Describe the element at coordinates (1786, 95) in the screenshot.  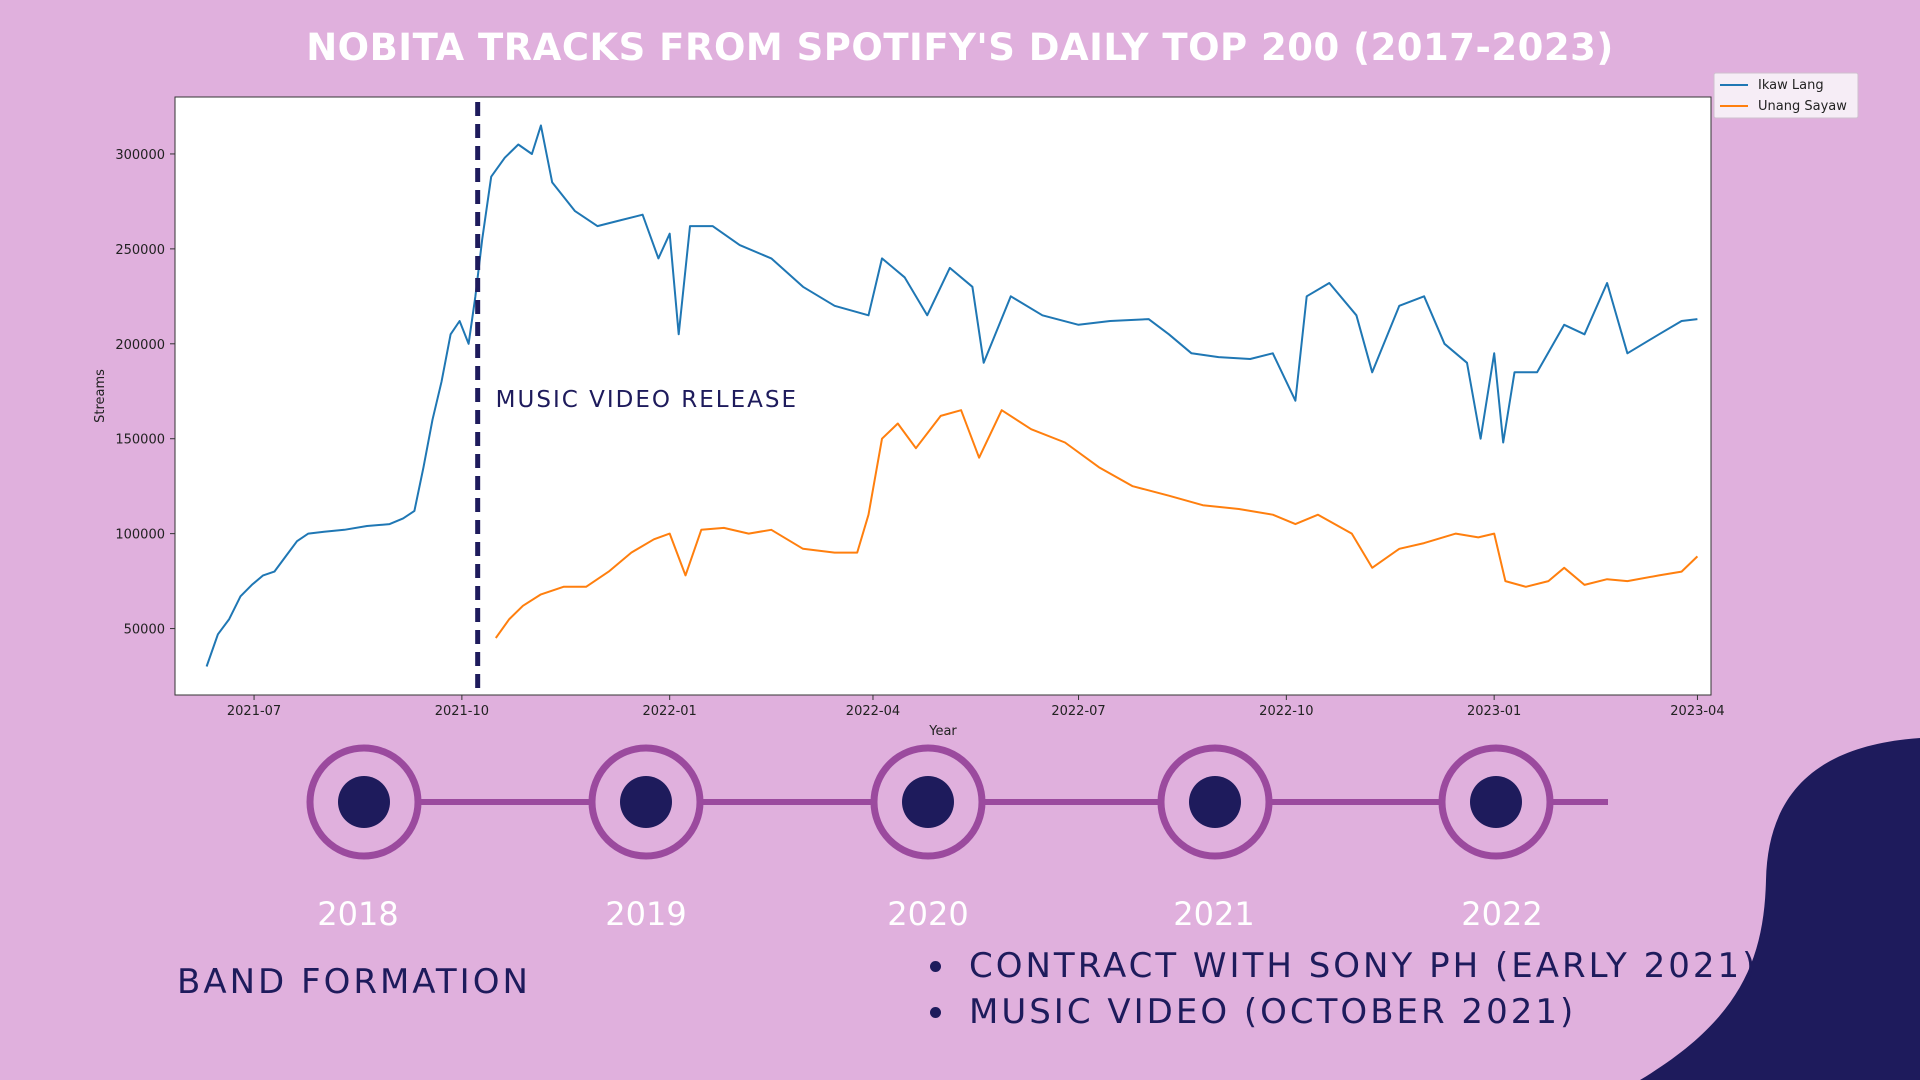
I see `legend: Ikaw Lang Unang Sayaw` at that location.